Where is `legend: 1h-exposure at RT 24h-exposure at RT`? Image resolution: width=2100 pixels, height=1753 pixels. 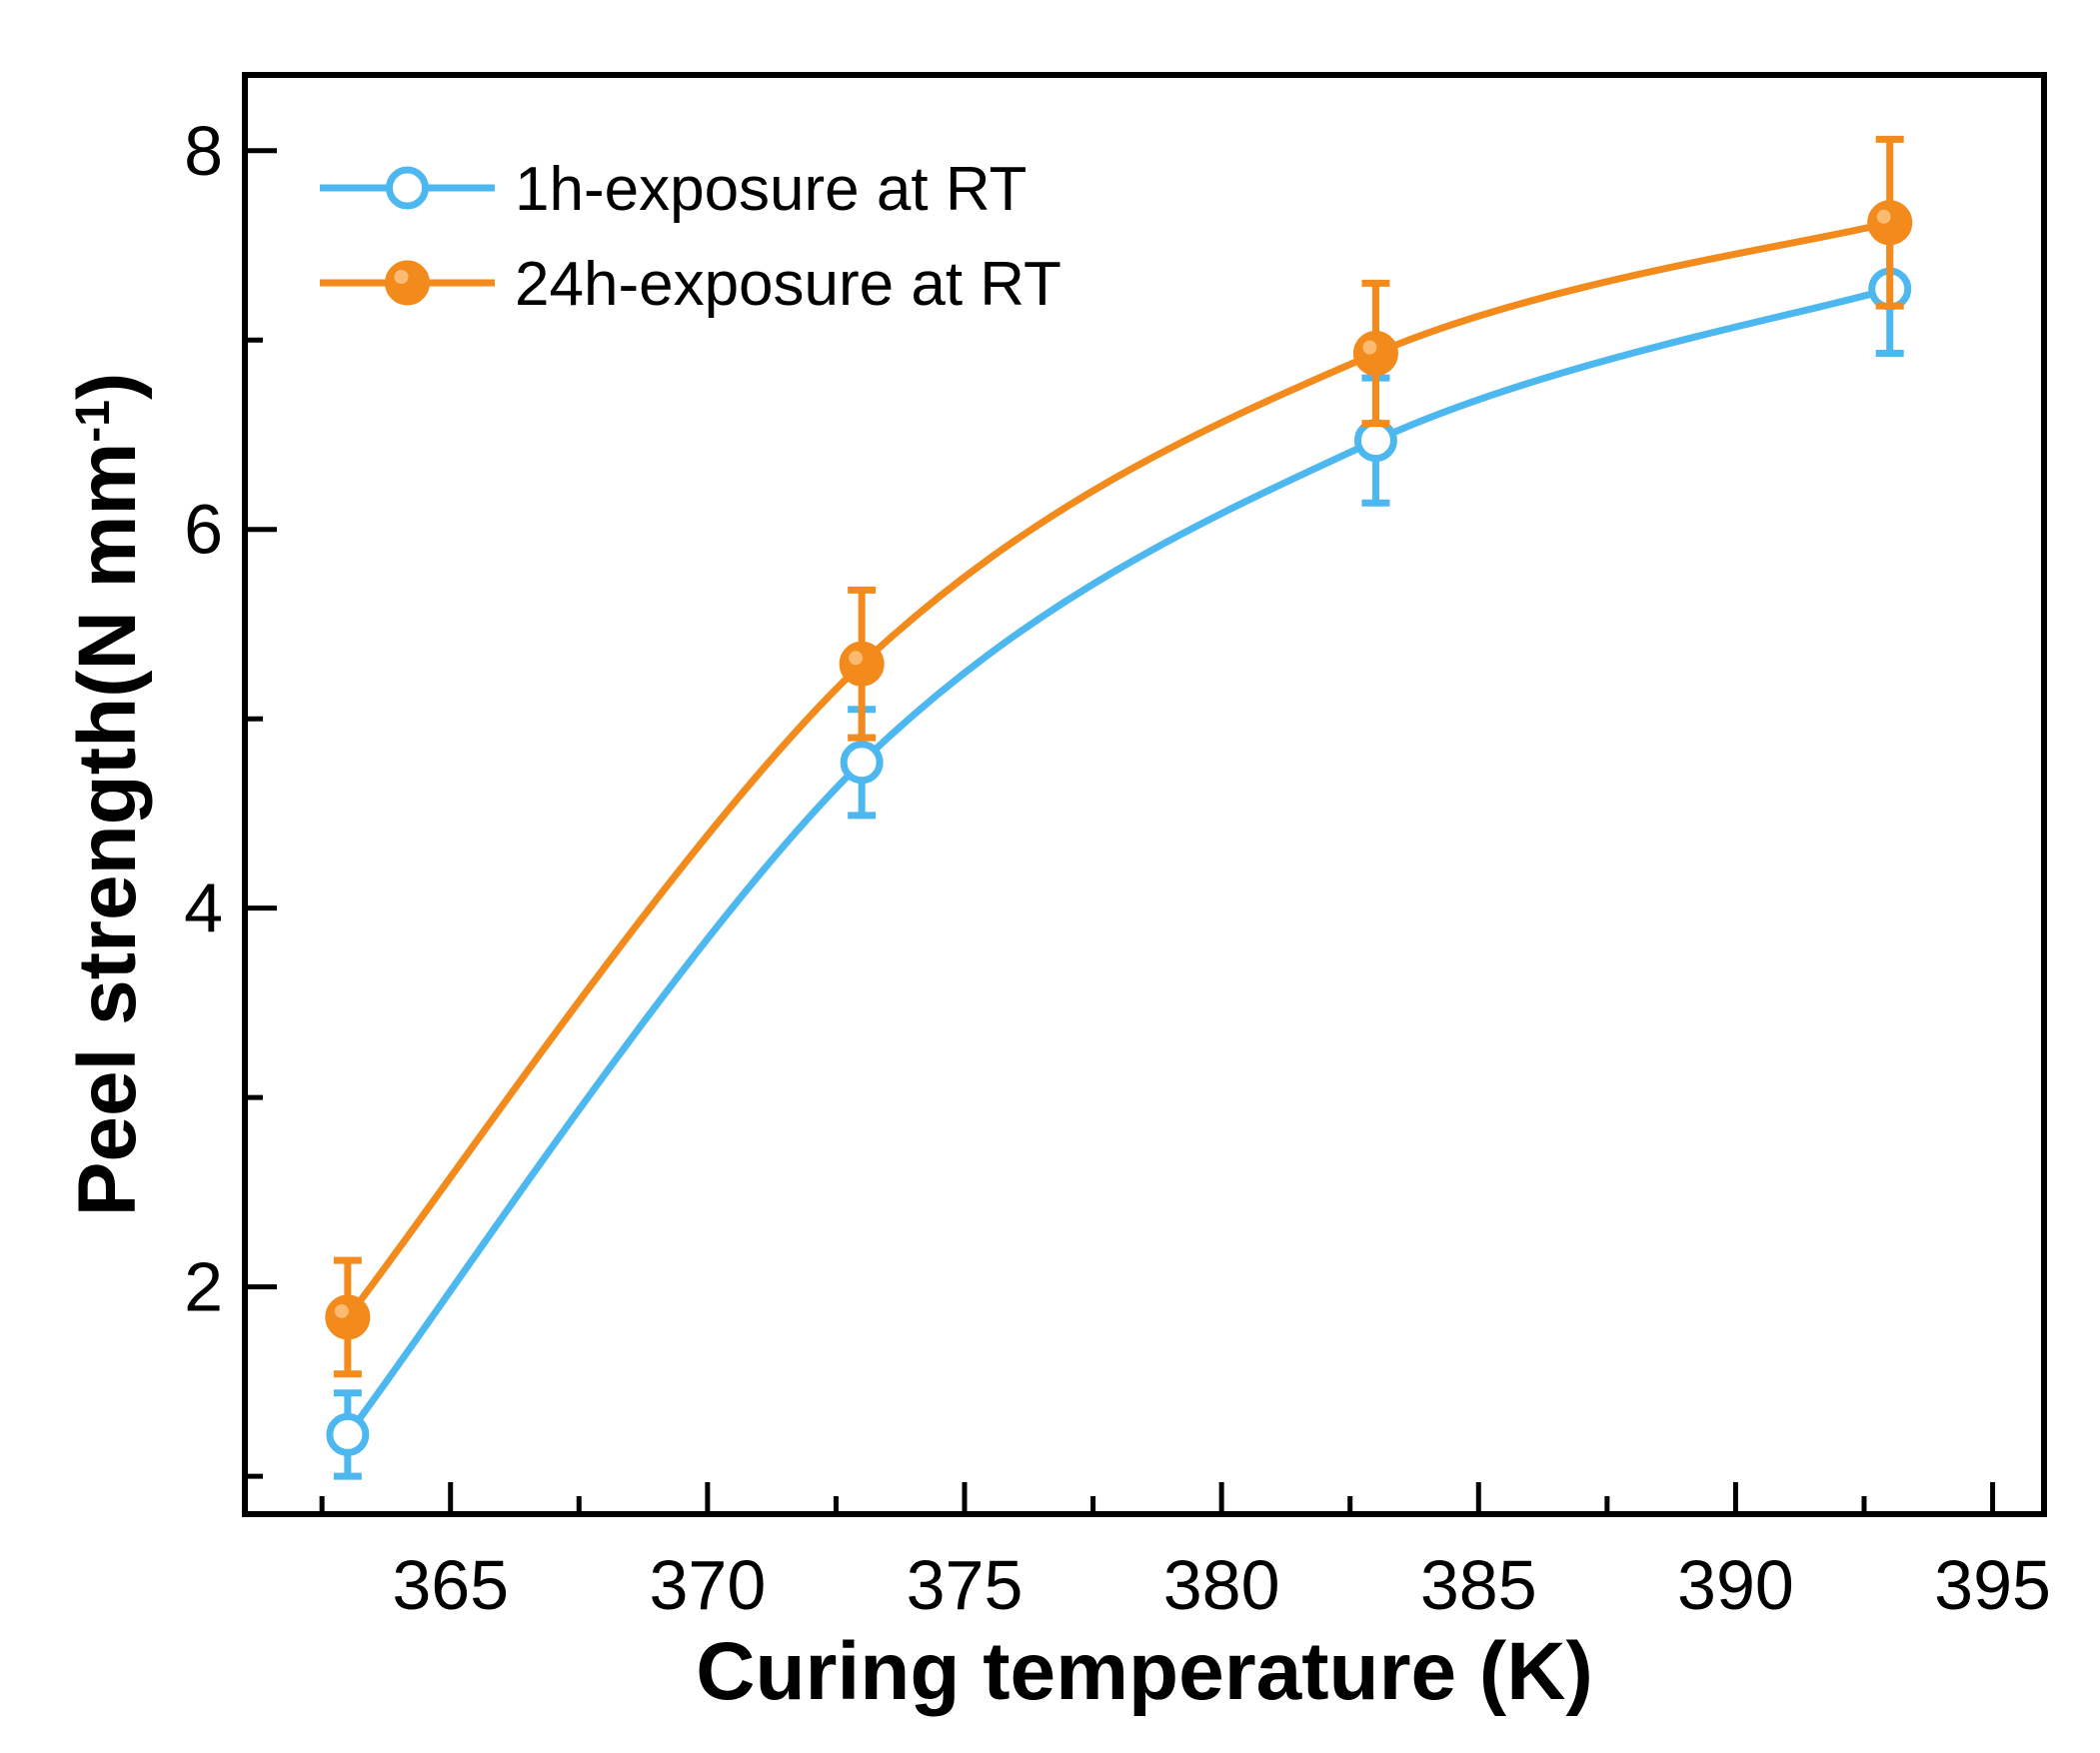
legend: 1h-exposure at RT 24h-exposure at RT is located at coordinates (690, 237).